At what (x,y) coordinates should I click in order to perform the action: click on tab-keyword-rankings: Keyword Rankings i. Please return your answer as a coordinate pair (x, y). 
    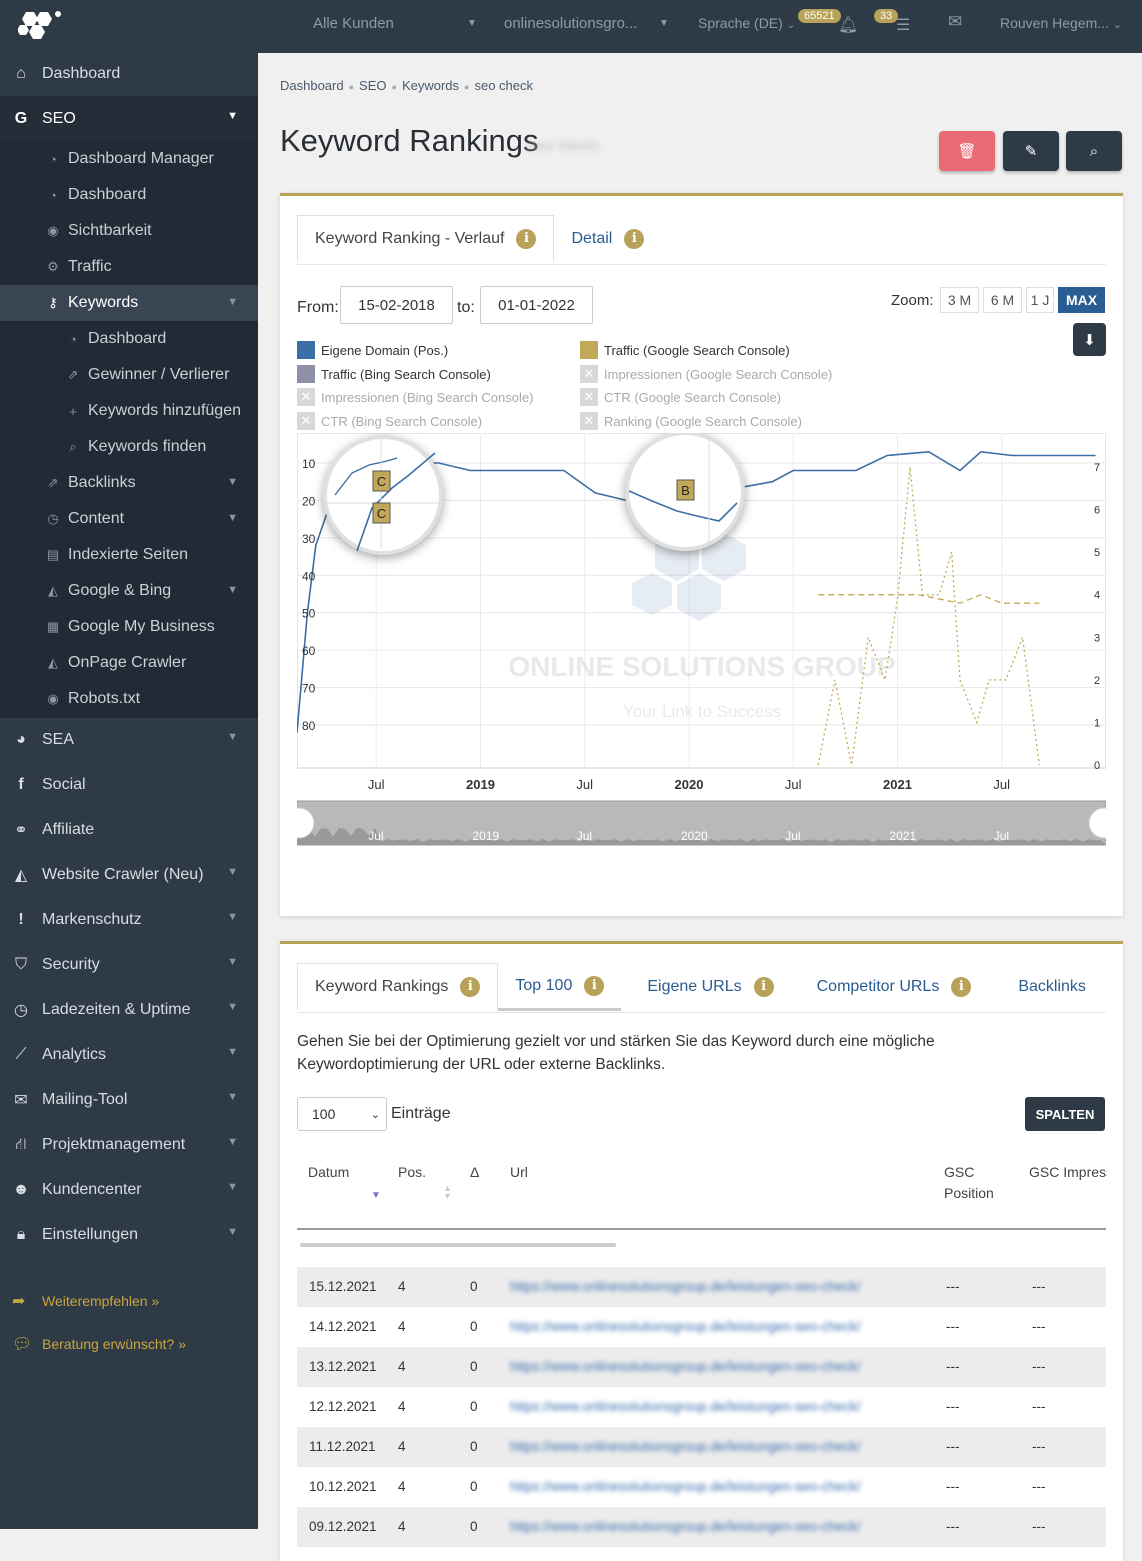
    Looking at the image, I should click on (398, 987).